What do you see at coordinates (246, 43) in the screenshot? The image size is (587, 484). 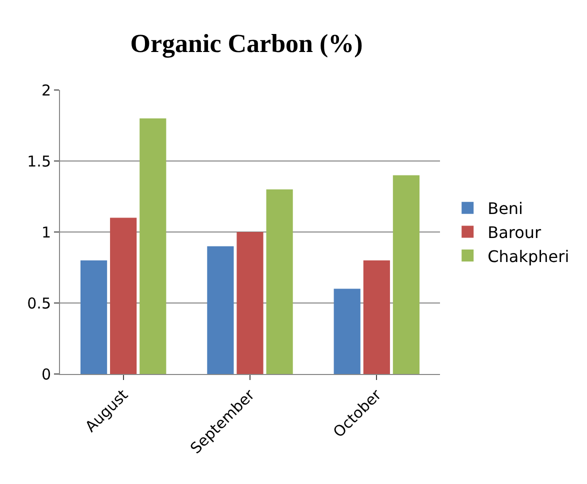 I see `chart-title: Organic Carbon (%)` at bounding box center [246, 43].